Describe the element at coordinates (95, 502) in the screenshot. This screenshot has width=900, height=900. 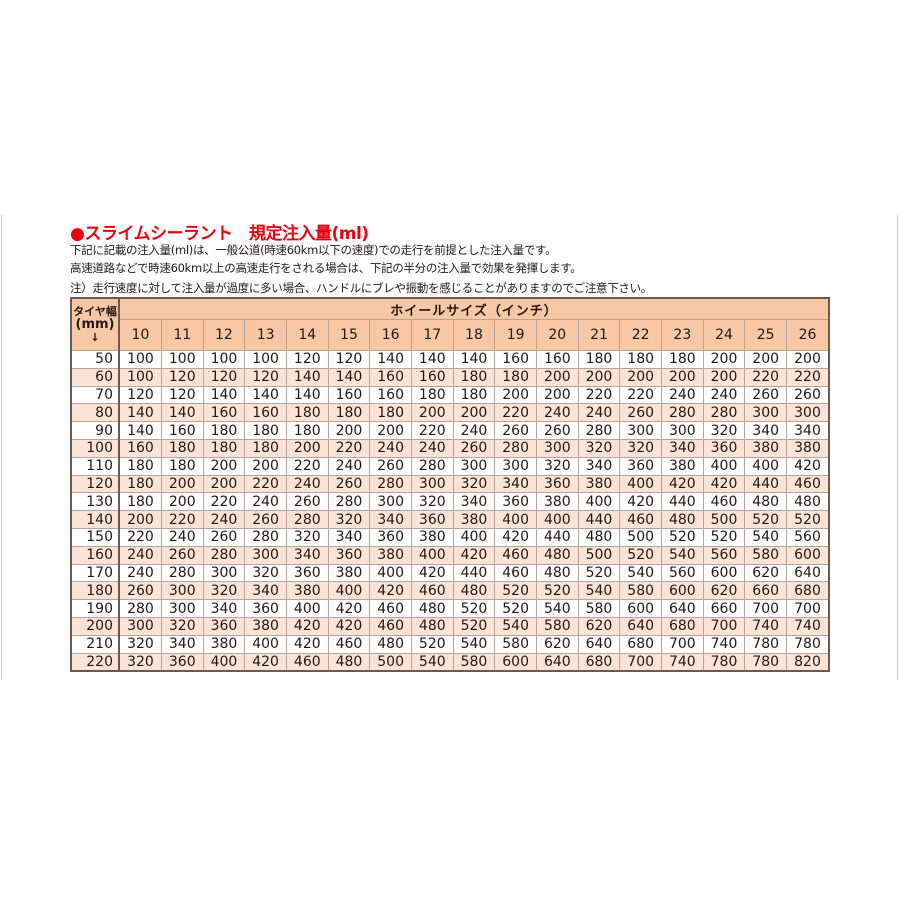
I see `tire-width-cell: 130` at that location.